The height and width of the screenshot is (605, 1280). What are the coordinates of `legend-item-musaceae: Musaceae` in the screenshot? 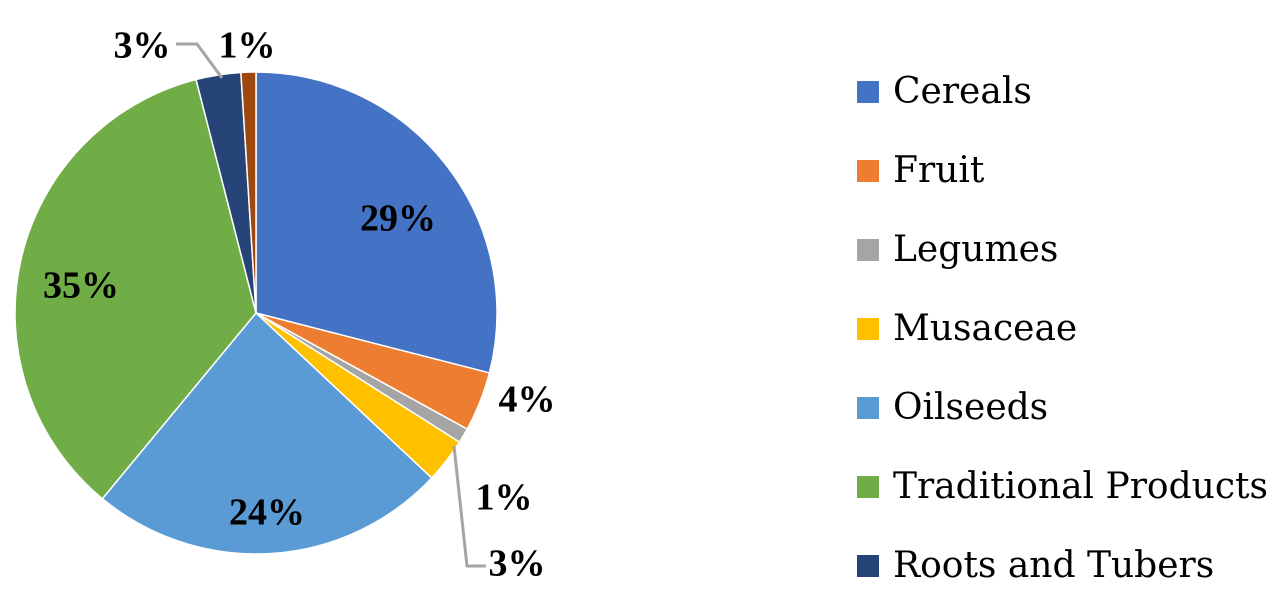 It's located at (1062, 328).